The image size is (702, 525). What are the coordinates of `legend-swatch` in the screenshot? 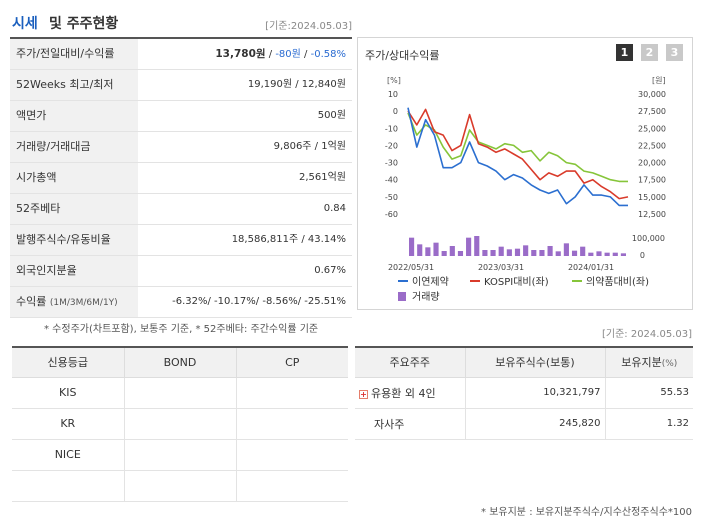 It's located at (402, 296).